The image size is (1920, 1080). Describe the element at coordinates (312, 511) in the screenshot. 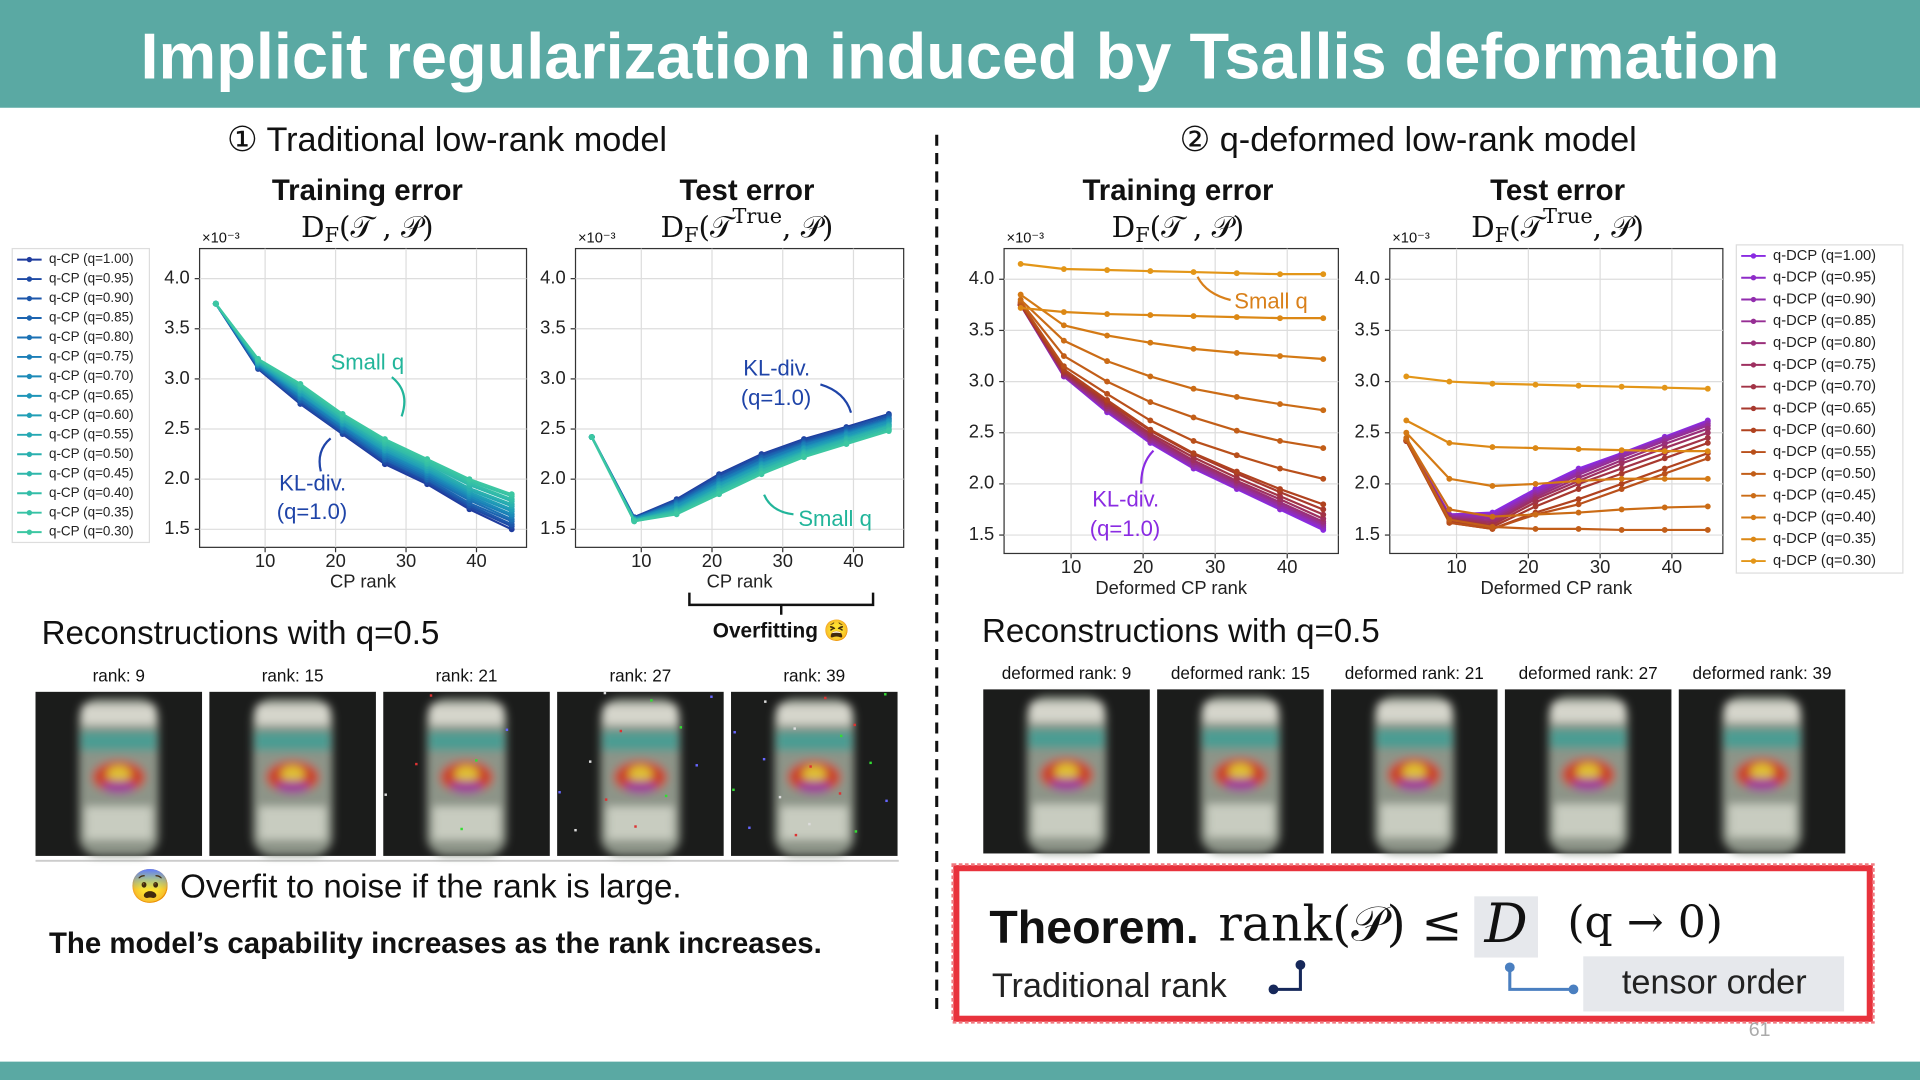

I see `annotation: (q=1.0)` at that location.